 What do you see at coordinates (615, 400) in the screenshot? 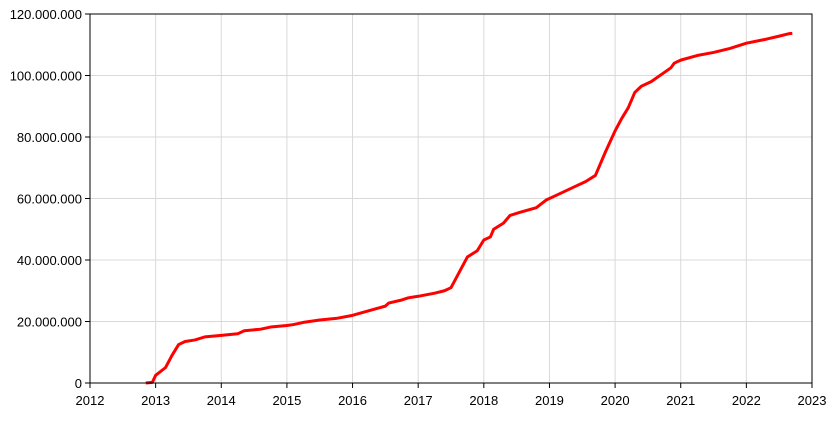
I see `x-tick-label: 2020` at bounding box center [615, 400].